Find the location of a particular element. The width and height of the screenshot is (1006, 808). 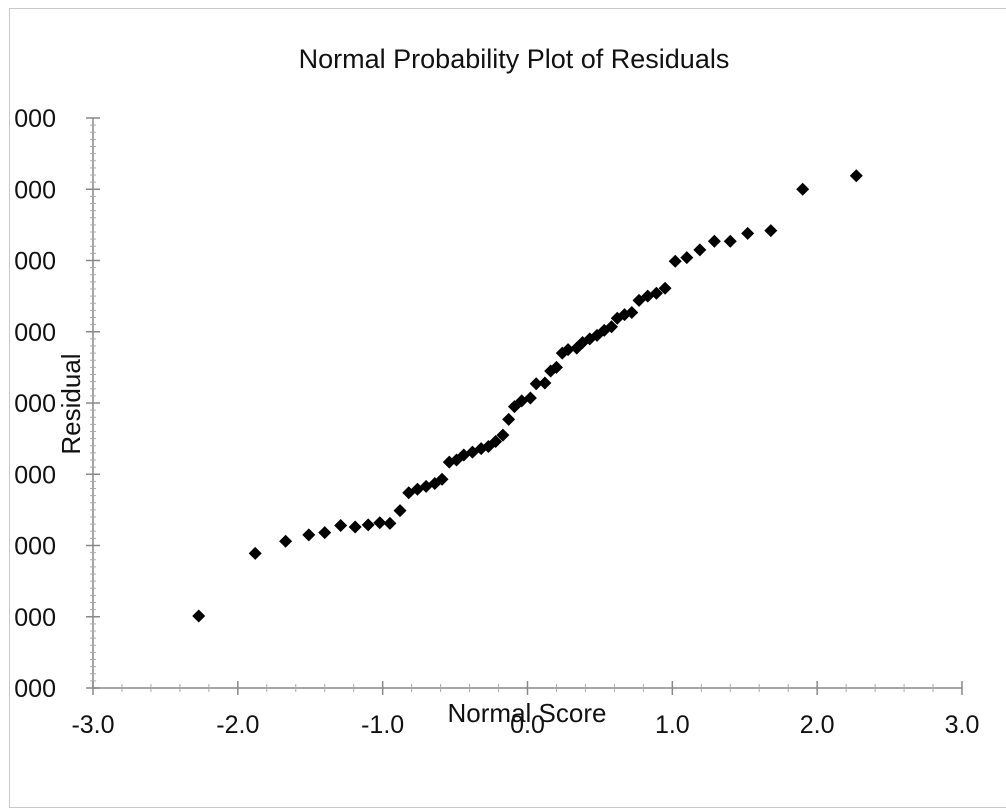

x-tick-label: -3.0 is located at coordinates (92, 725).